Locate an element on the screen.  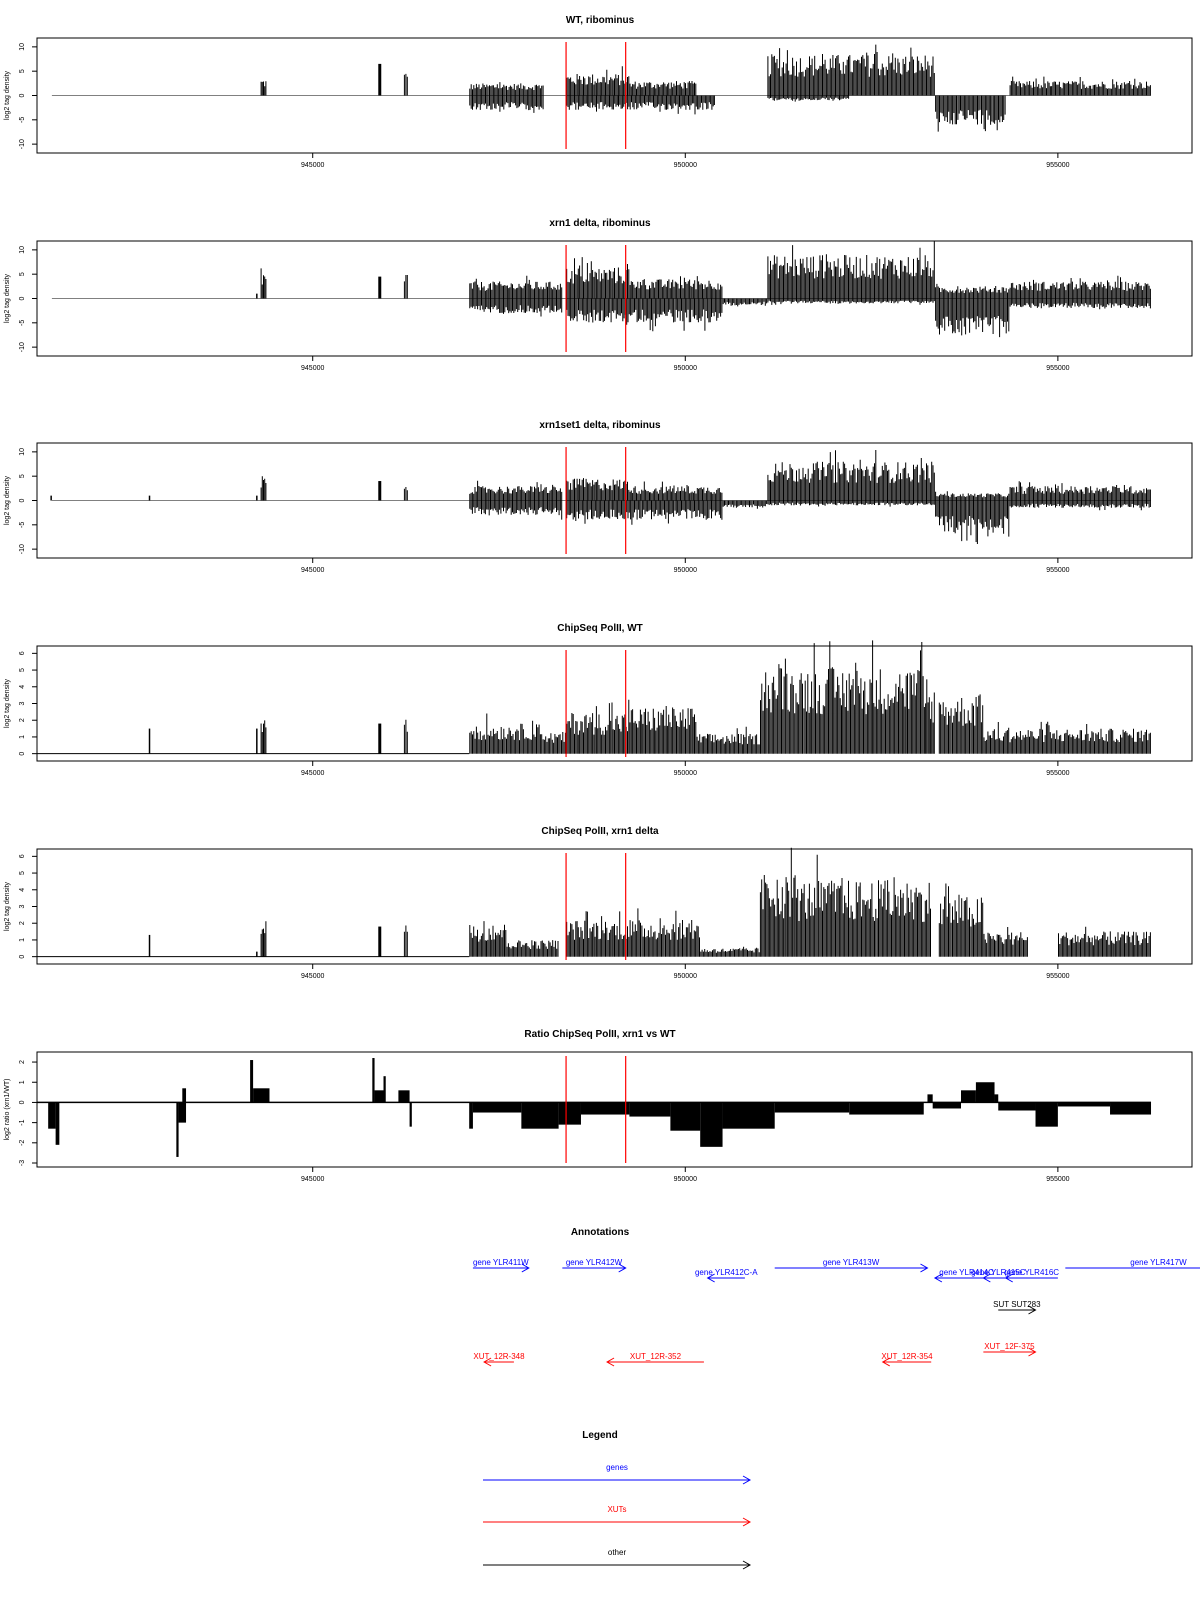
feature-xut: XUT_12F-375 is located at coordinates (1010, 1349).